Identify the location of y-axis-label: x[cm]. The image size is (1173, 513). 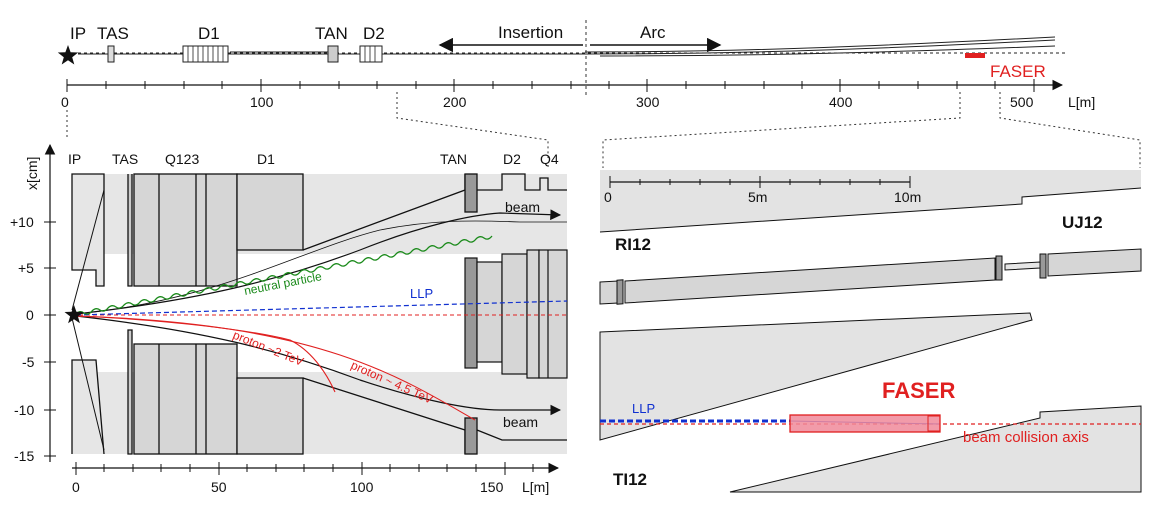
(32, 173).